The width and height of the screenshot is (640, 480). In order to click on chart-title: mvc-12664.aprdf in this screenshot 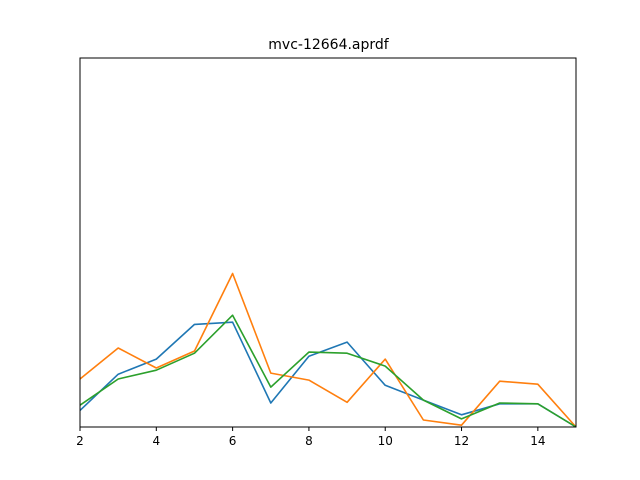, I will do `click(329, 45)`.